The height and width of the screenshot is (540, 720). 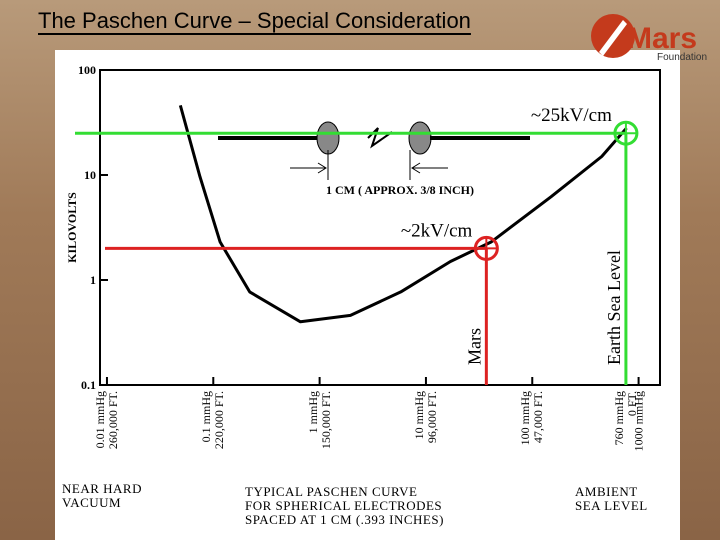 I want to click on logo: Mars Foundation, so click(x=649, y=38).